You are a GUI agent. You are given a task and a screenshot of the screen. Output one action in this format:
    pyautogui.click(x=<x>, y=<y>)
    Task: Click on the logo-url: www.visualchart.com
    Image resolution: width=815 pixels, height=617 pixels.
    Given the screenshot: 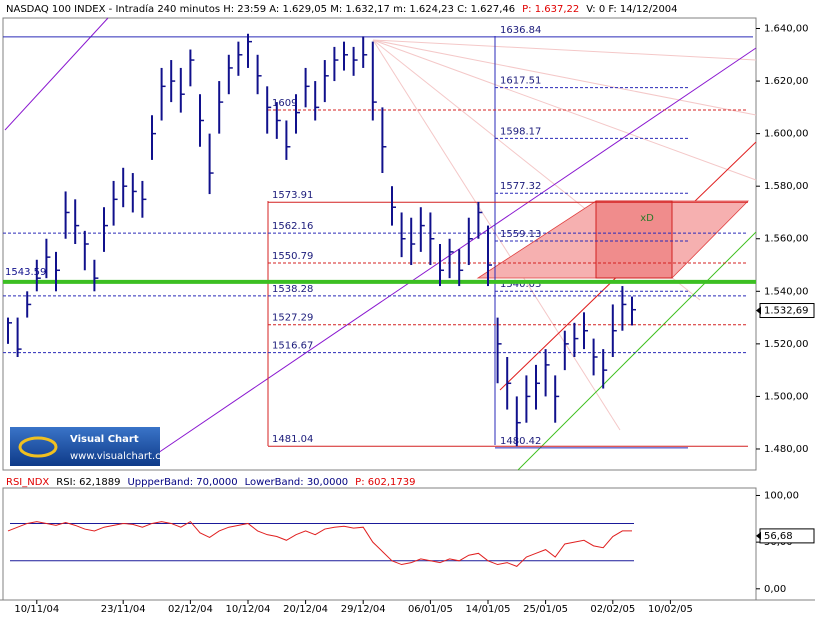 What is the action you would take?
    pyautogui.click(x=123, y=456)
    